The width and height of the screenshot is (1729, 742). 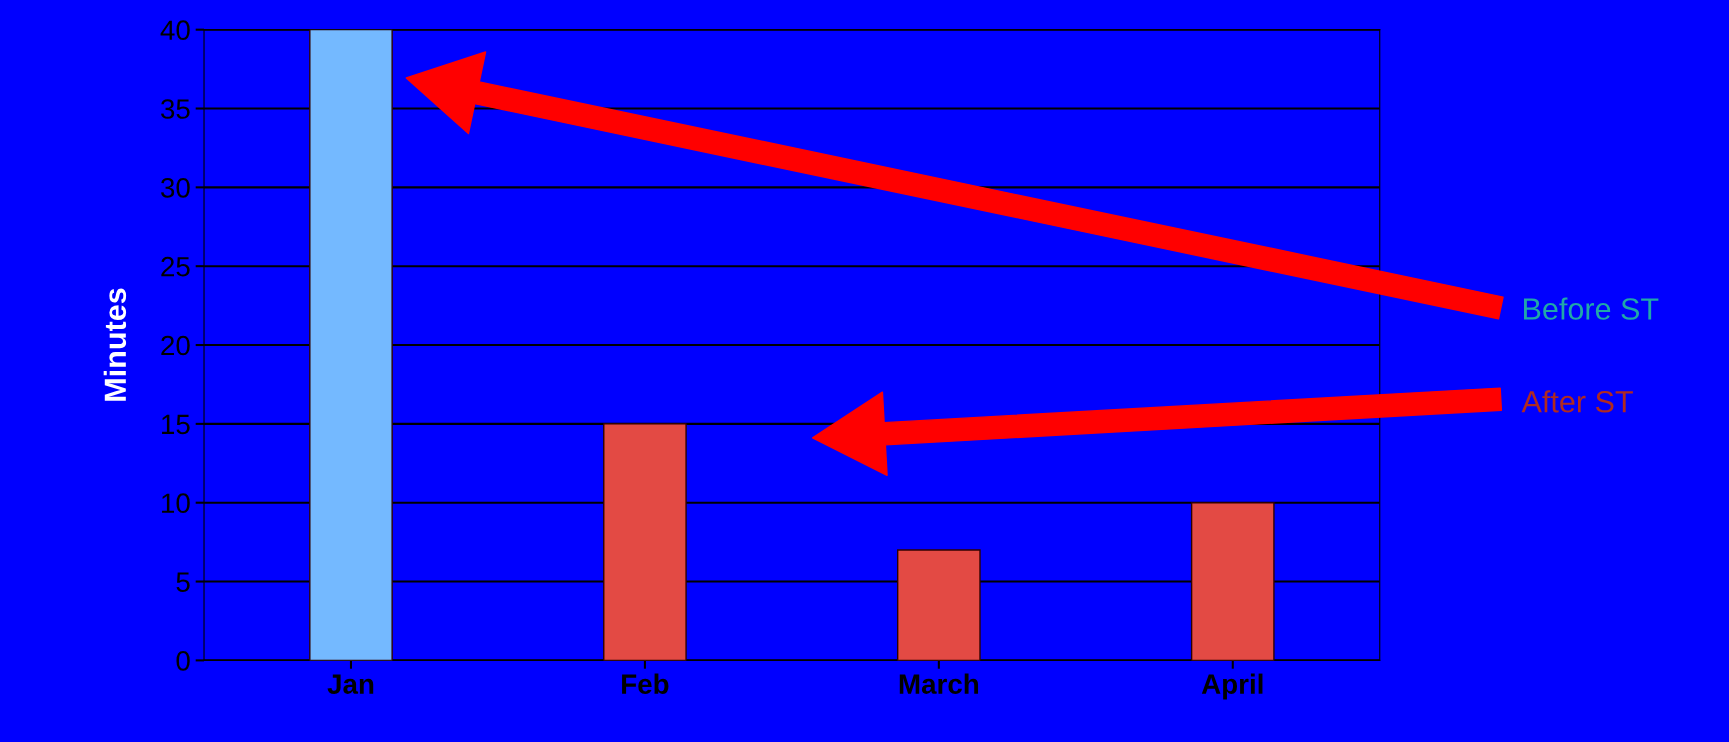 What do you see at coordinates (1577, 401) in the screenshot?
I see `text: After ST` at bounding box center [1577, 401].